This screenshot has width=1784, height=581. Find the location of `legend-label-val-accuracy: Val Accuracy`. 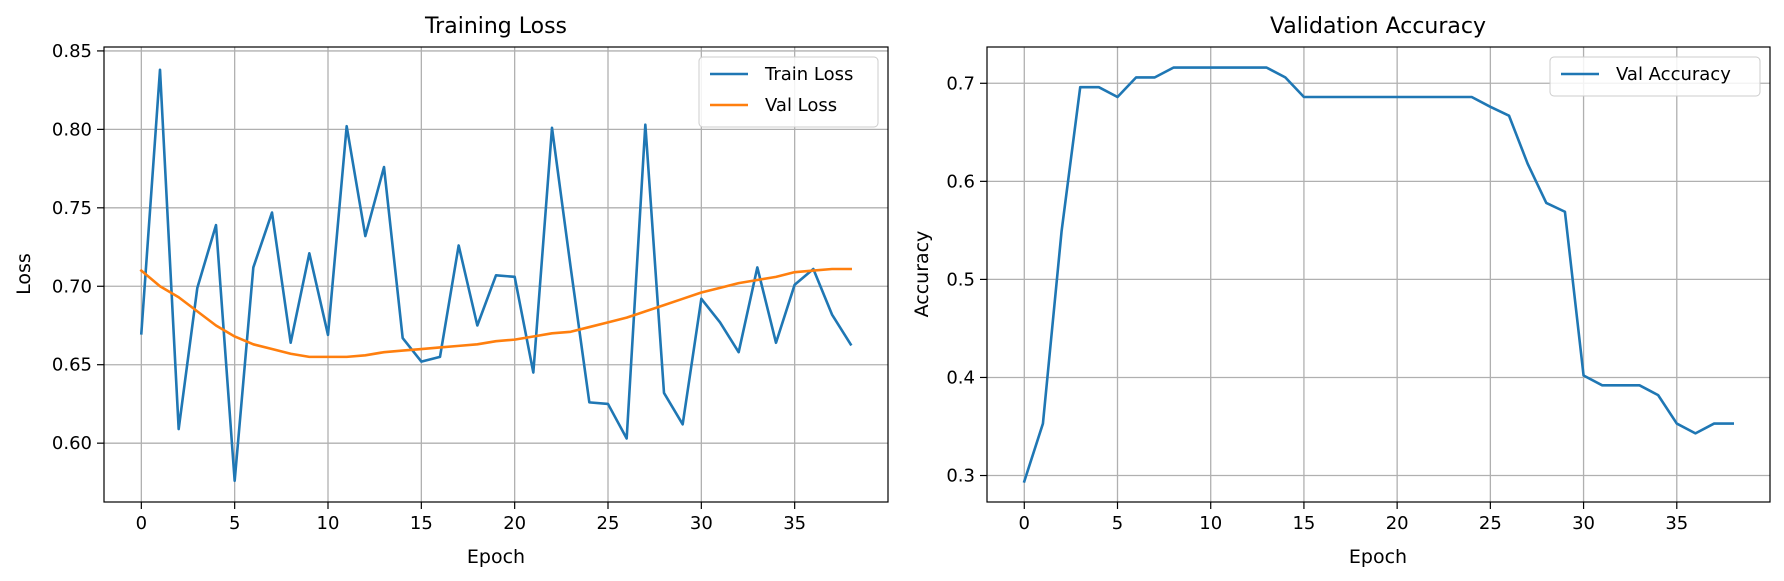

legend-label-val-accuracy: Val Accuracy is located at coordinates (1673, 74).